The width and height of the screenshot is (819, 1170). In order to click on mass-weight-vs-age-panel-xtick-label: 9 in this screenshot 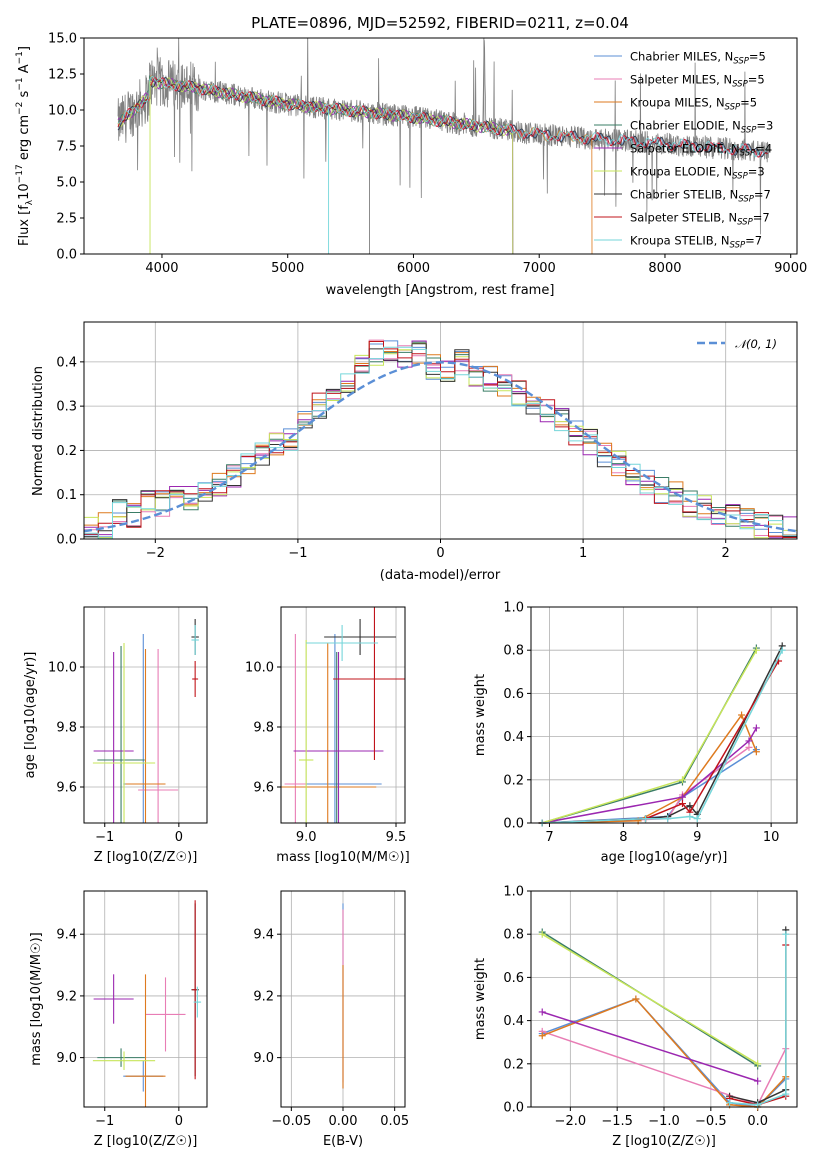, I will do `click(697, 837)`.